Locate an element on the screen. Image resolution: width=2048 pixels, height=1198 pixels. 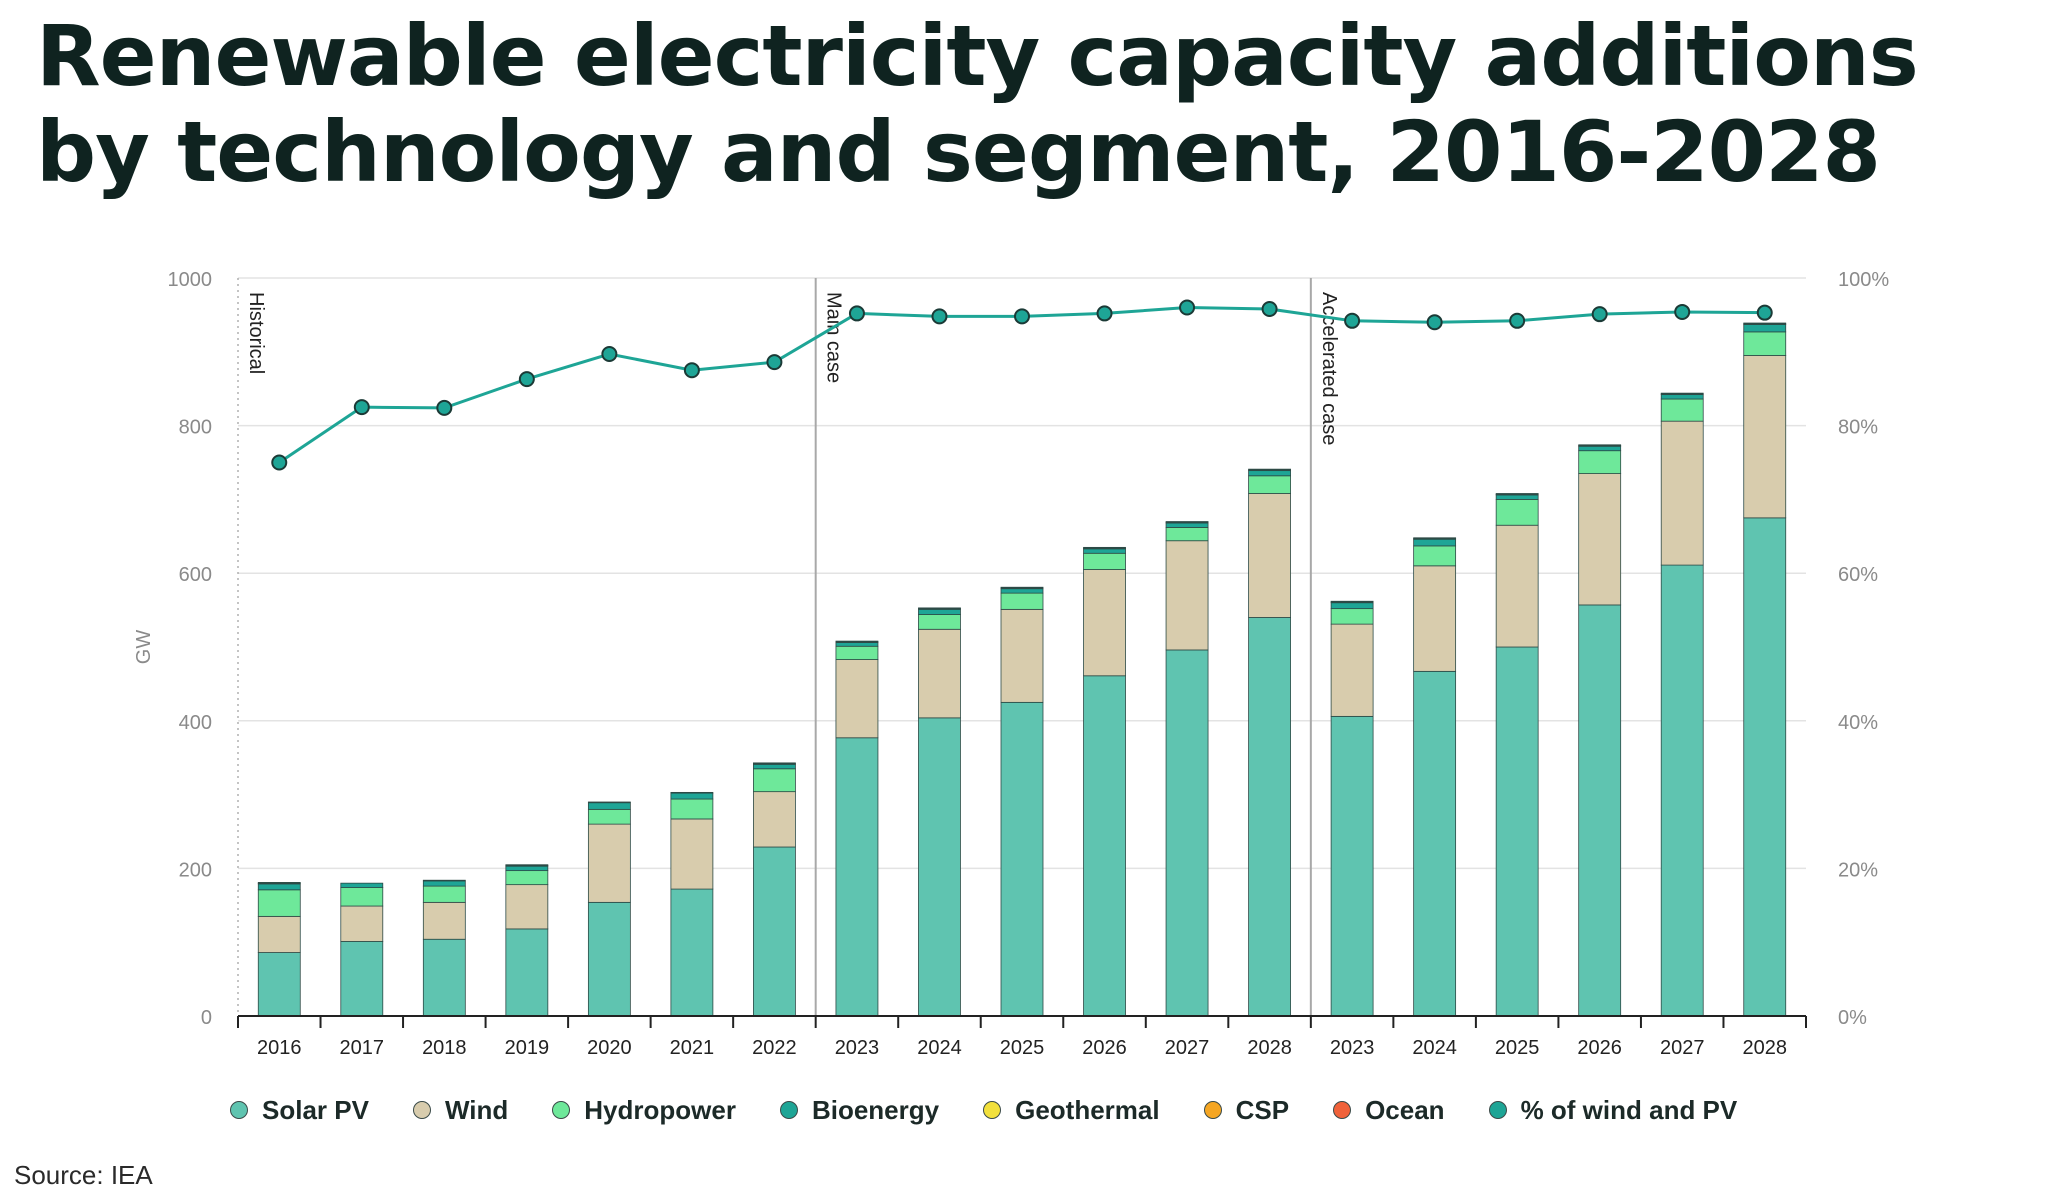
y-tick-label: 800 is located at coordinates (195, 428).